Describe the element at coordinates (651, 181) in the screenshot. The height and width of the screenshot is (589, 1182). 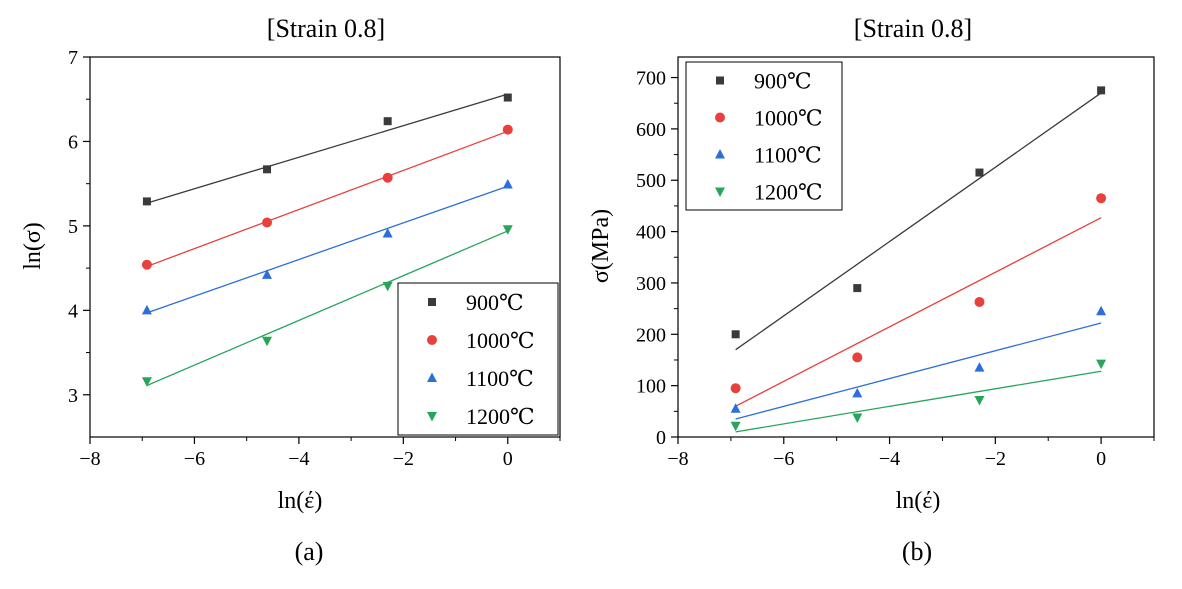
I see `y-tick-label: 500` at that location.